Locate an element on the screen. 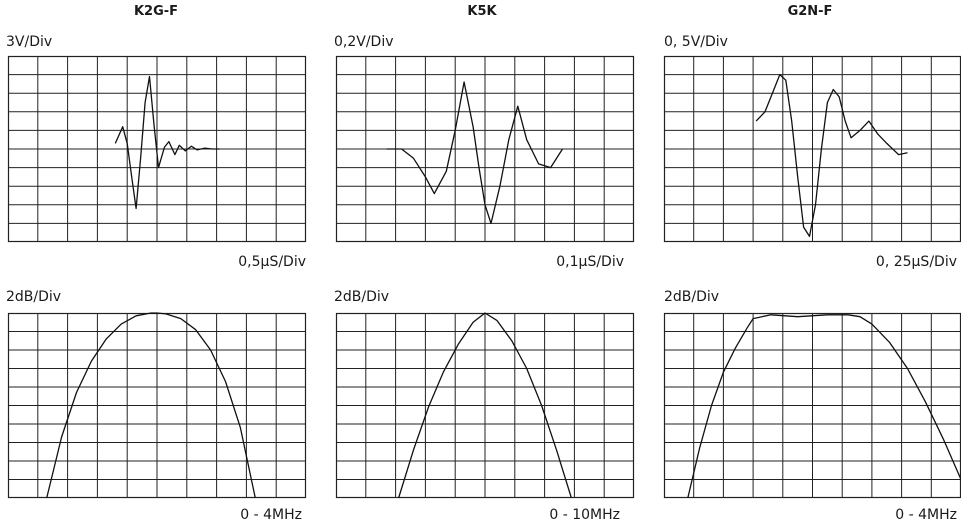 This screenshot has height=528, width=961. hdiv-label-g2n-f-time: 0, 25µS/Div is located at coordinates (916, 262).